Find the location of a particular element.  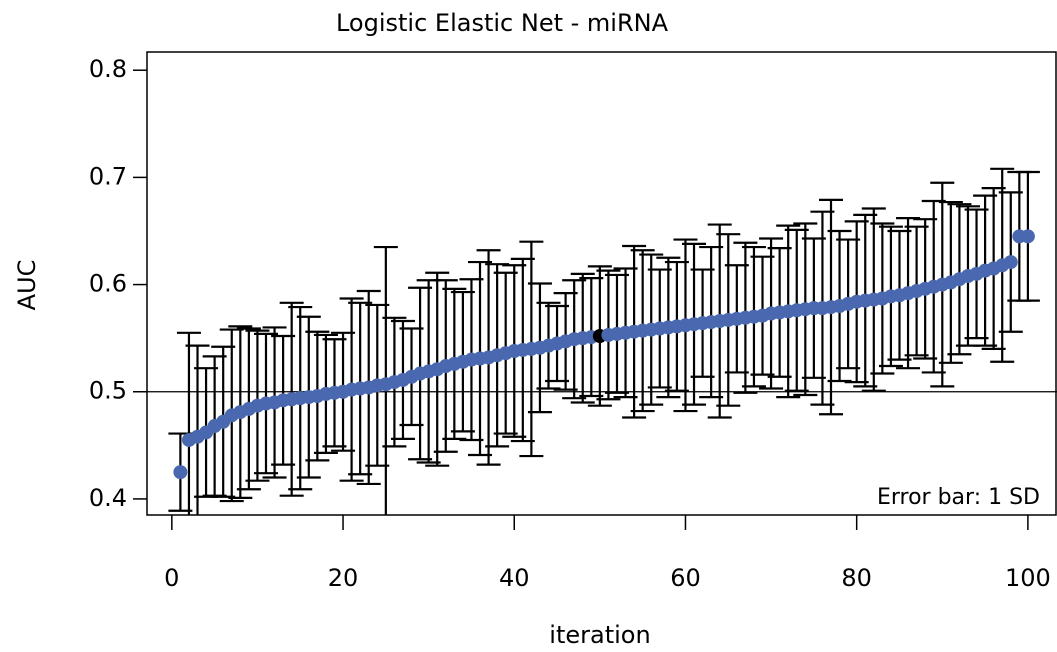

y-tick-label: 0.5 is located at coordinates (108, 391).